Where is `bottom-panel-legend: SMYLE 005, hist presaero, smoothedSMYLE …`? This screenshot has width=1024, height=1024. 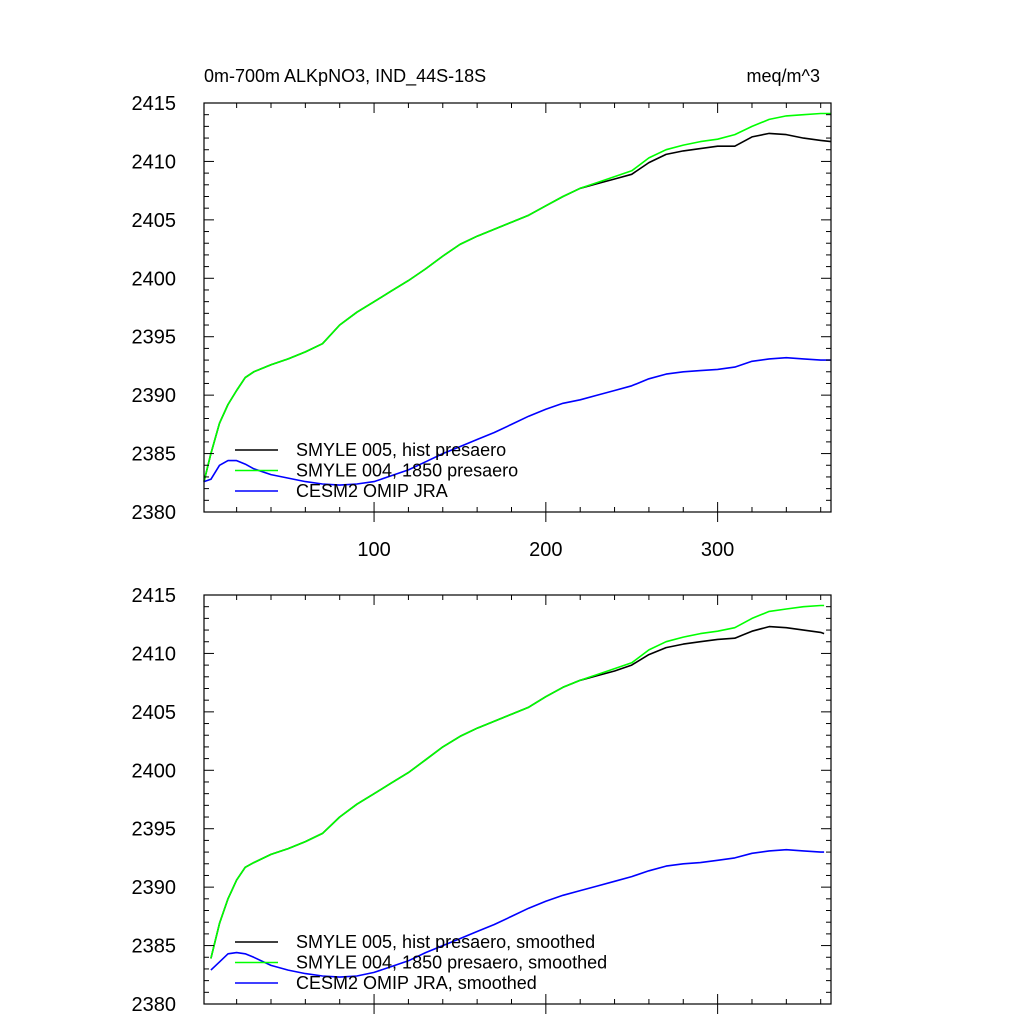
bottom-panel-legend: SMYLE 005, hist presaero, smoothedSMYLE … is located at coordinates (421, 962).